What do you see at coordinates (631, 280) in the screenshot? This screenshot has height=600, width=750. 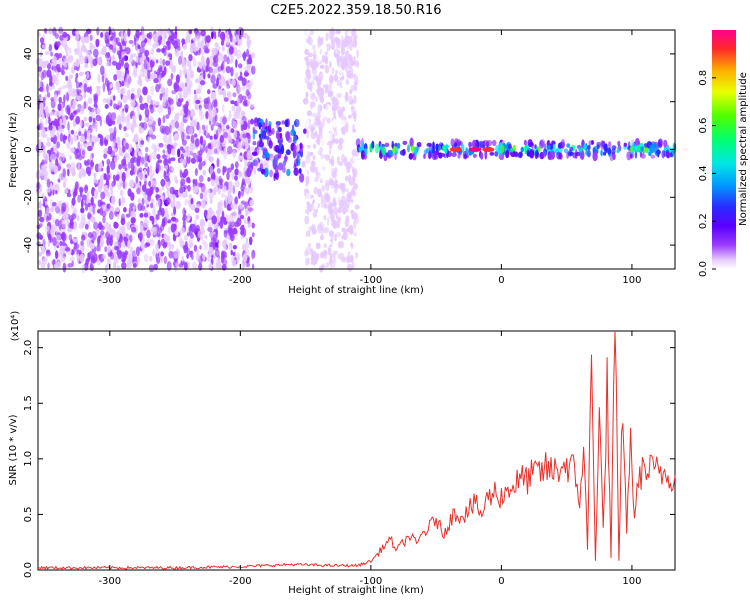 I see `spectrogram-x-tick-label: 100` at bounding box center [631, 280].